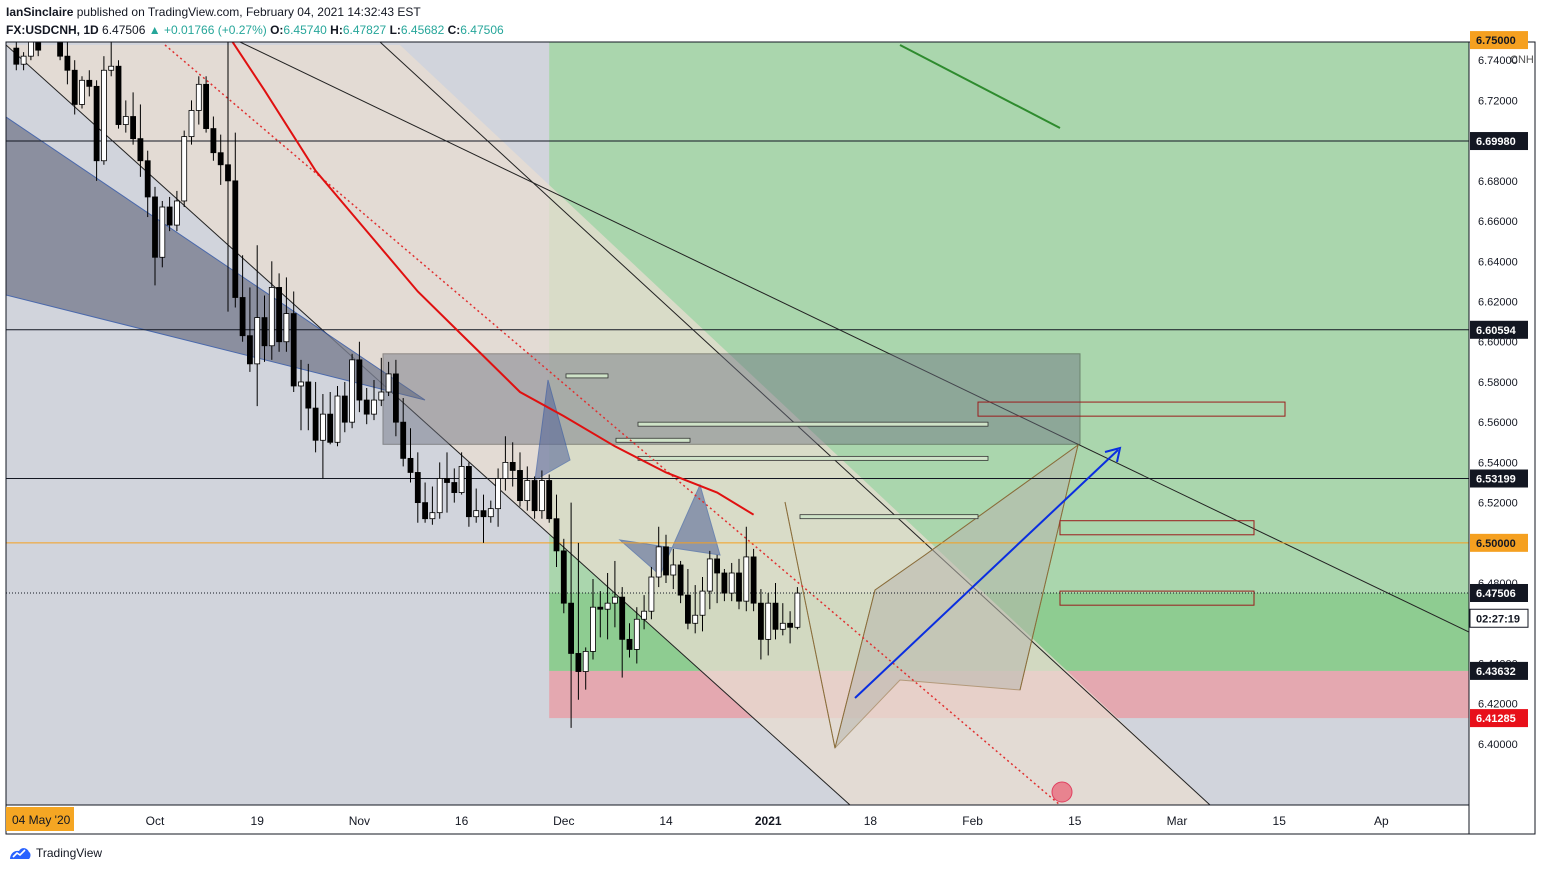 The height and width of the screenshot is (872, 1541). I want to click on economic-event-icon, so click(1062, 792).